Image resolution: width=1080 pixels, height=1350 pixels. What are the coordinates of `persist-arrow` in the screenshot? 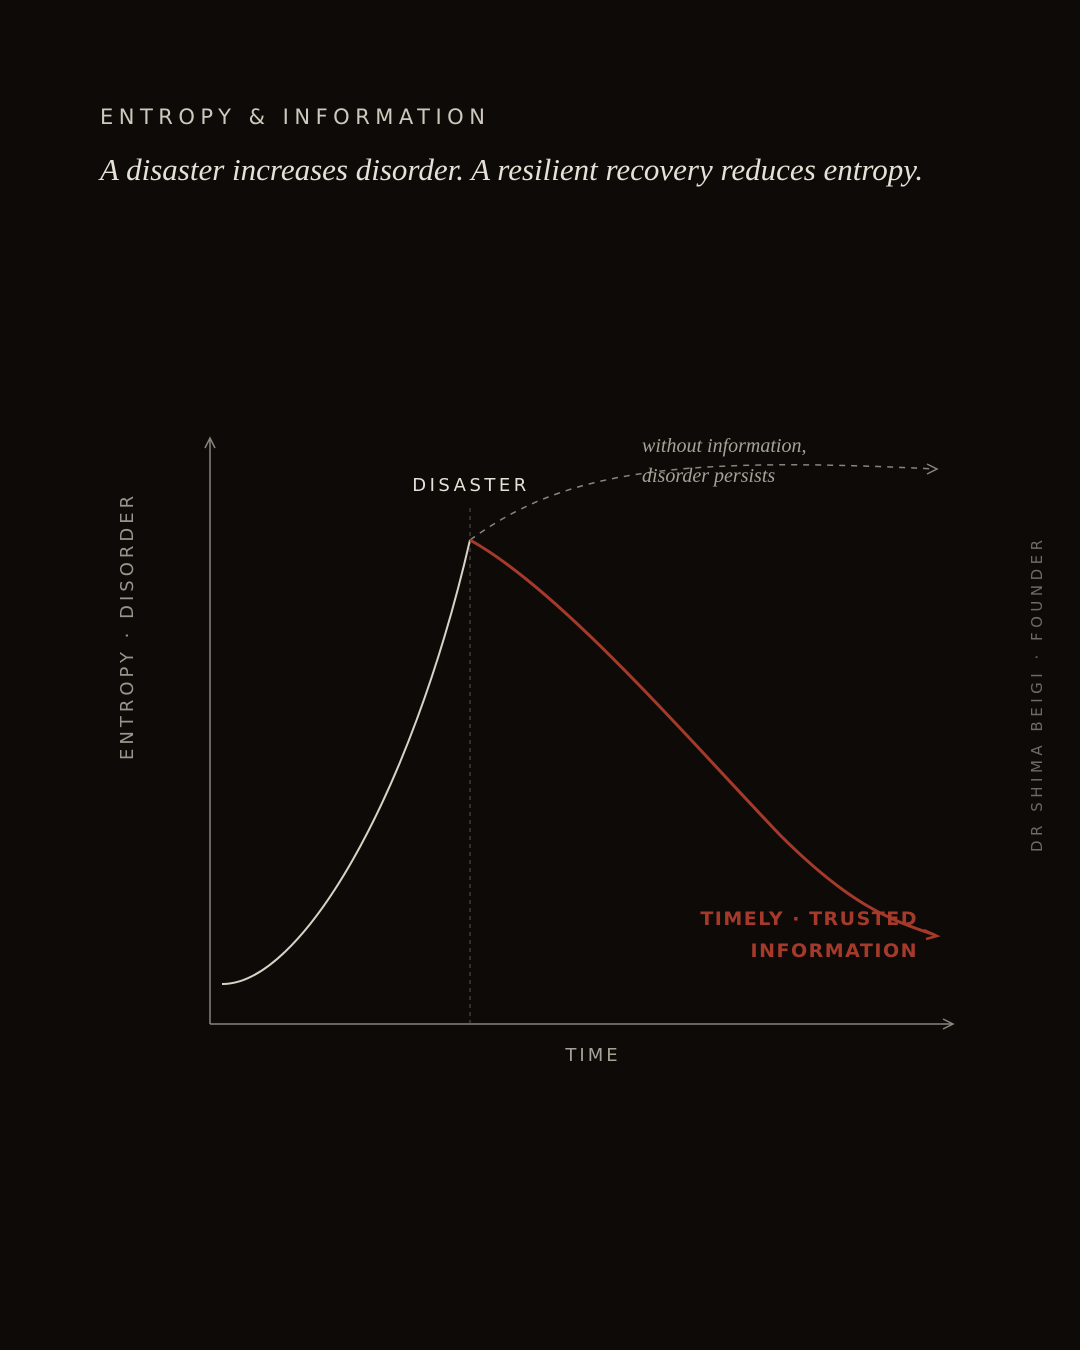 It's located at (932, 469).